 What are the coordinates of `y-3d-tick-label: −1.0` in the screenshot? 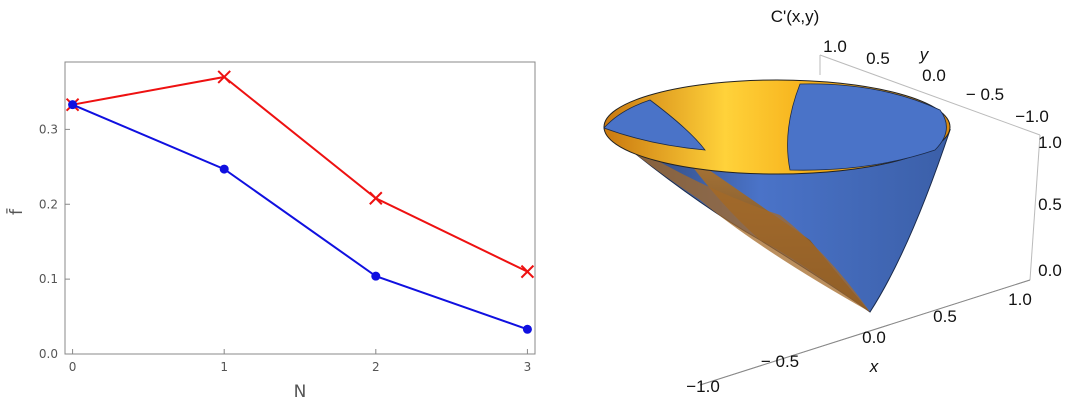 It's located at (1032, 116).